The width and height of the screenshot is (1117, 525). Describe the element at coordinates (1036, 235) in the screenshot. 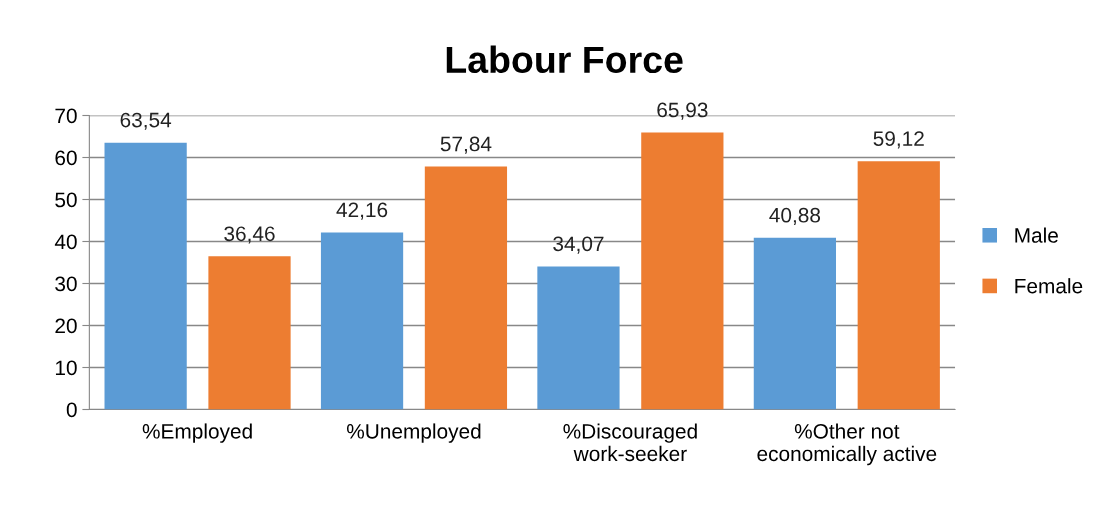

I see `legend-label: Male` at that location.